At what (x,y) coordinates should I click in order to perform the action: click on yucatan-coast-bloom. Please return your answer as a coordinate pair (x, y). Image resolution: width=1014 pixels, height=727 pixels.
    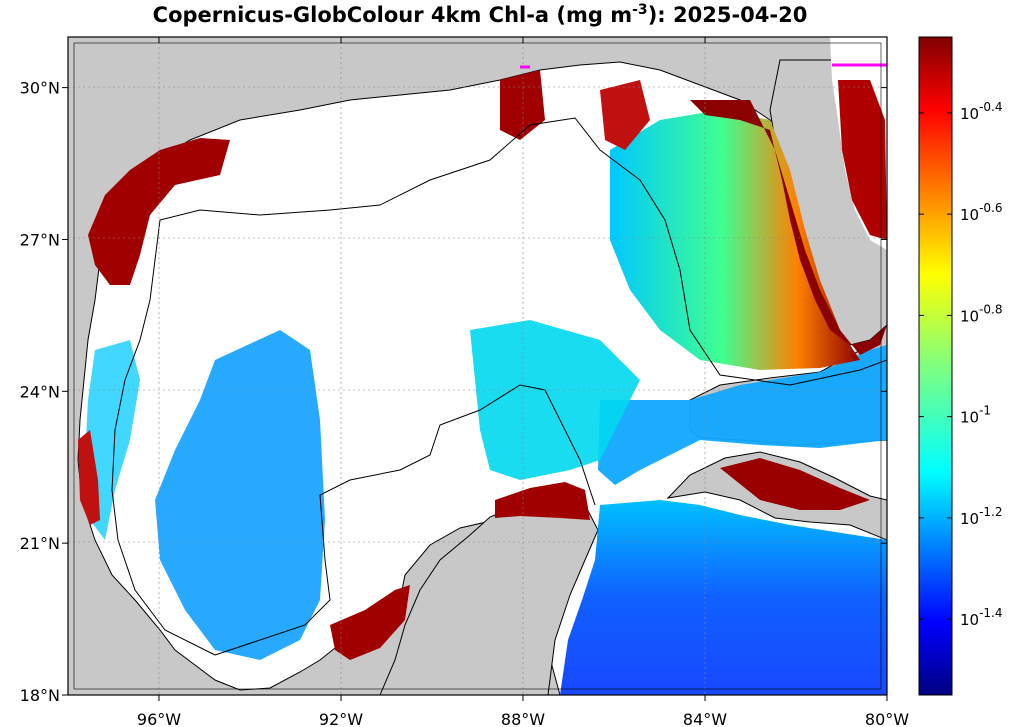
    Looking at the image, I should click on (542, 501).